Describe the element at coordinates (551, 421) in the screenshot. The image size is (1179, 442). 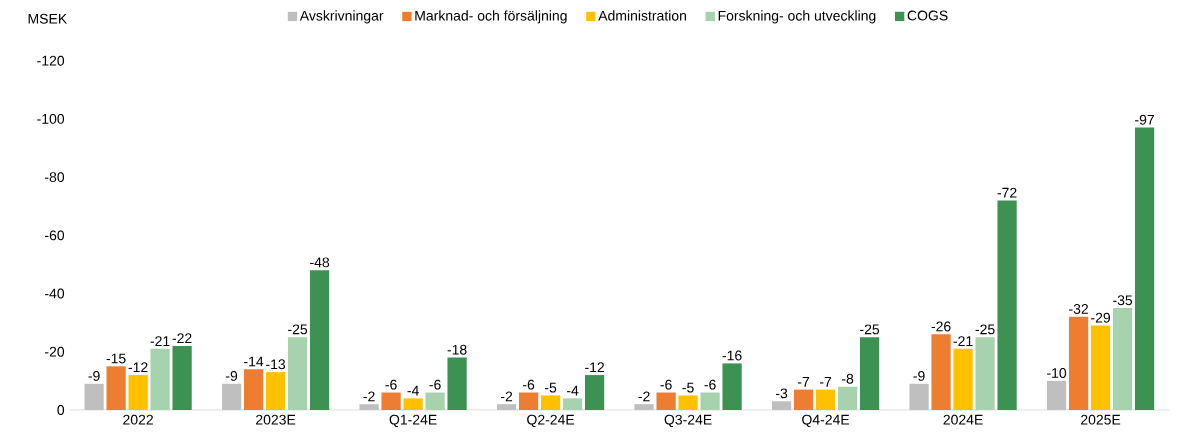
I see `x-tick-label: Q2-24E` at that location.